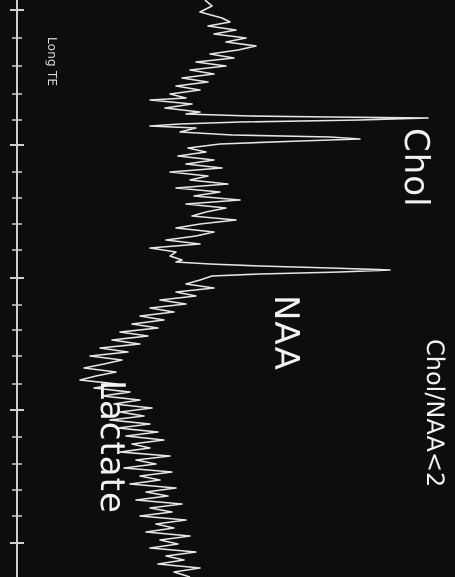  Describe the element at coordinates (435, 413) in the screenshot. I see `ratio-label: Chol/NAA<2` at that location.